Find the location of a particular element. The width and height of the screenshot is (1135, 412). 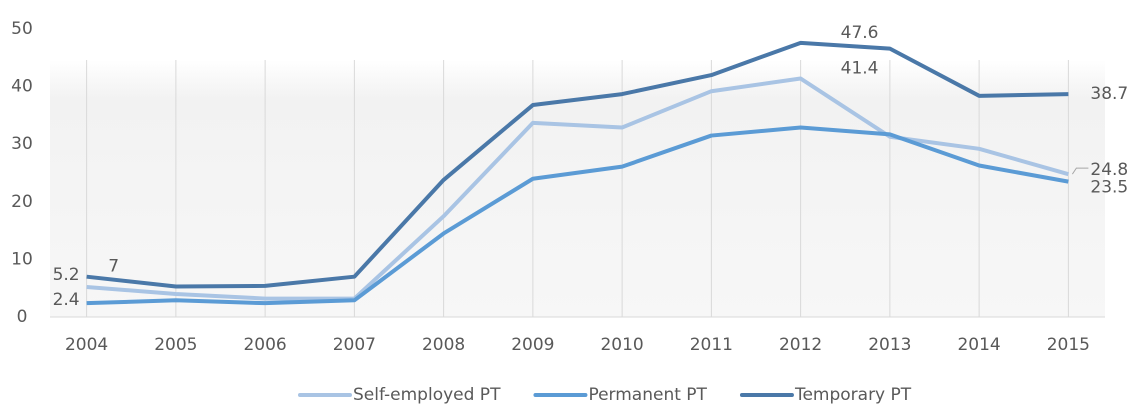

x-tick-label: 2012 is located at coordinates (800, 345).